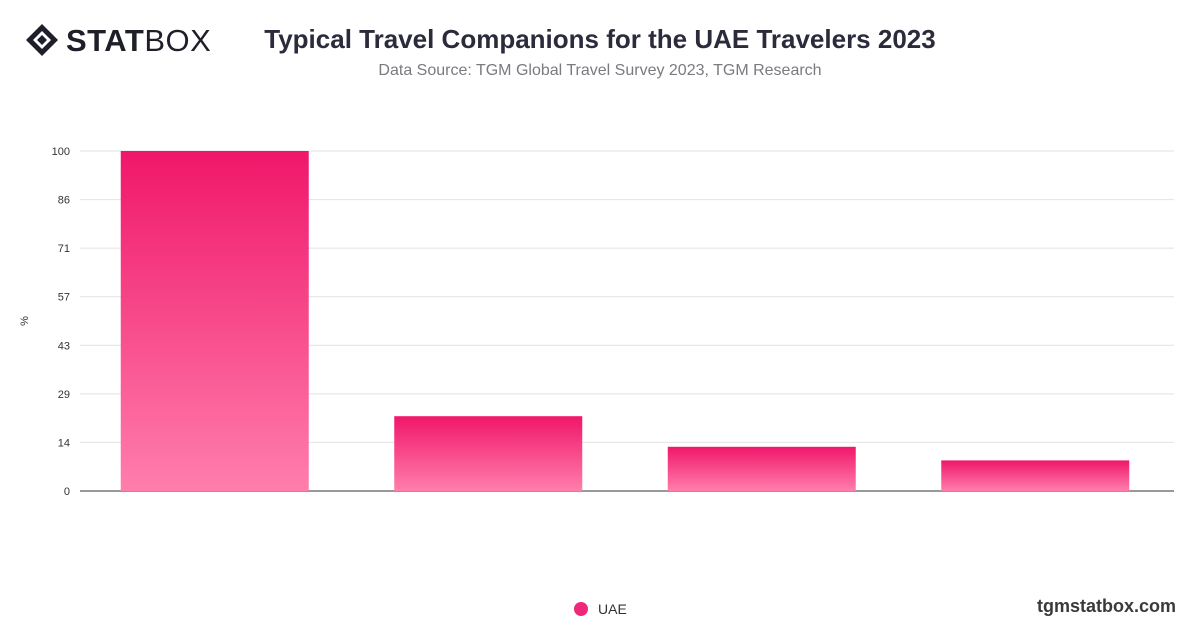 The width and height of the screenshot is (1200, 628). Describe the element at coordinates (42, 40) in the screenshot. I see `diamond-logo-icon` at that location.